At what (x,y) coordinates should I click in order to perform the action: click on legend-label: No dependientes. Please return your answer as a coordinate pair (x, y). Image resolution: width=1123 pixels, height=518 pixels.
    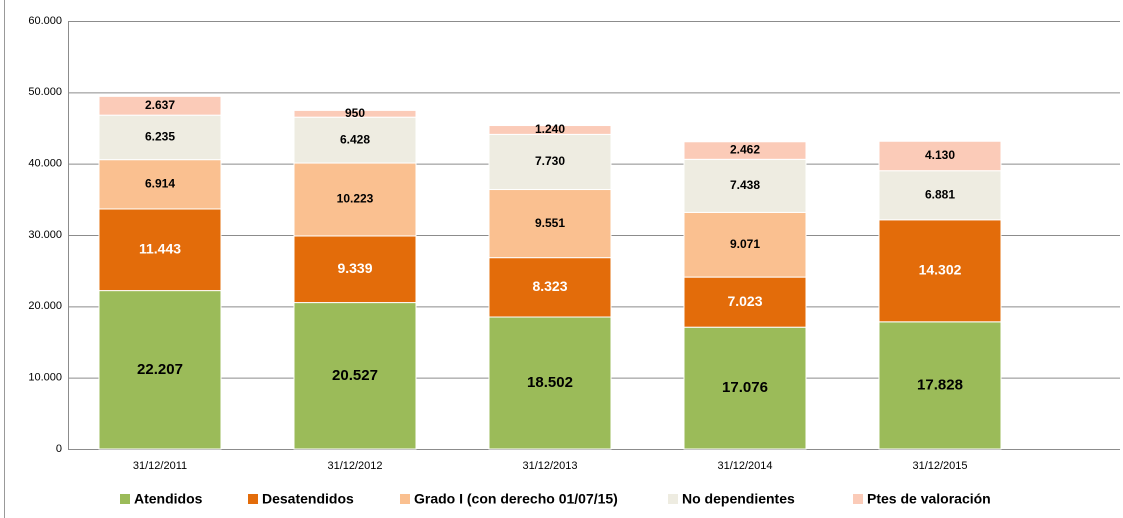
    Looking at the image, I should click on (738, 499).